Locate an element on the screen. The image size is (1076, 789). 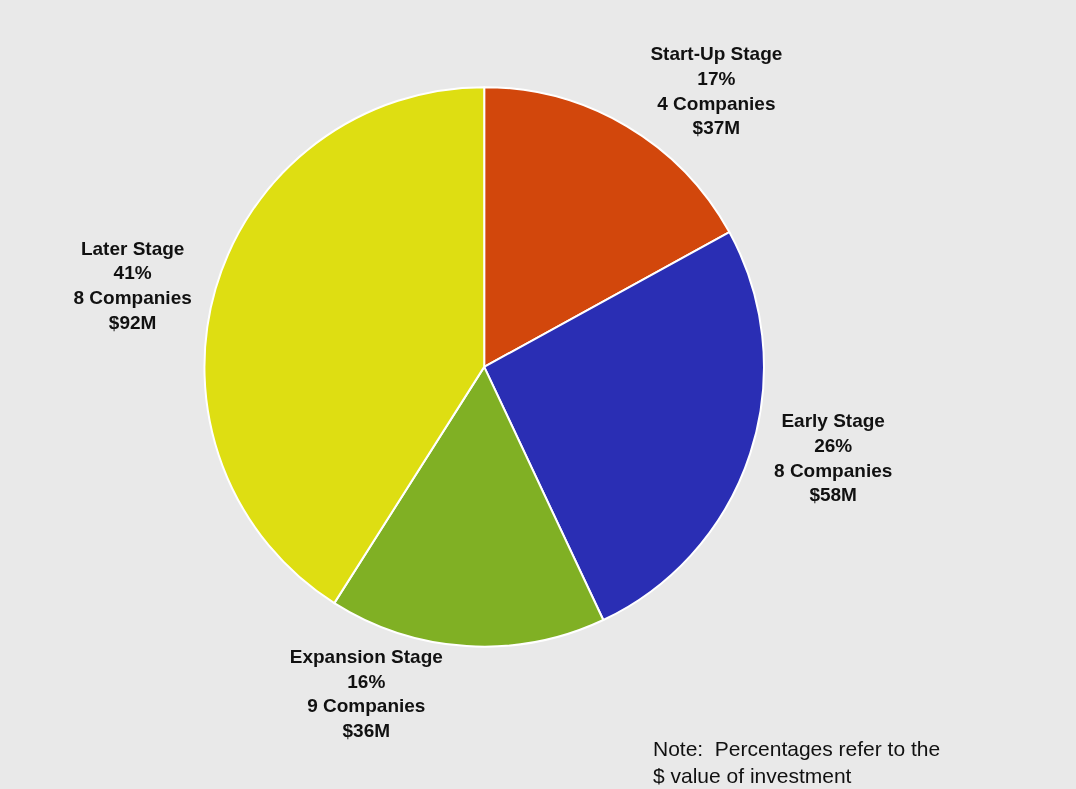
data-label: 26% 8 Companies $58M is located at coordinates (833, 470).